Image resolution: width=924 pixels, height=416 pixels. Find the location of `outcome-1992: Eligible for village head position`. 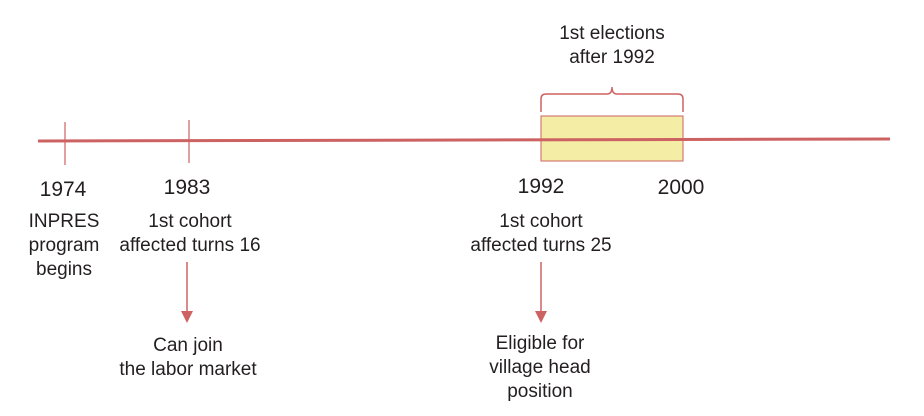

outcome-1992: Eligible for village head position is located at coordinates (540, 367).